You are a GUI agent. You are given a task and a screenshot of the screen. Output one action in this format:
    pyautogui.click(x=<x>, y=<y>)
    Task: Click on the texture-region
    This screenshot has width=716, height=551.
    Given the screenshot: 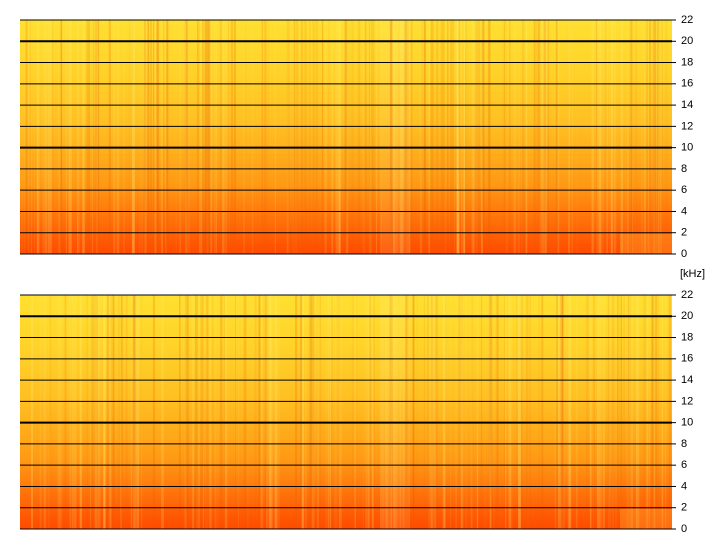 What is the action you would take?
    pyautogui.click(x=646, y=244)
    